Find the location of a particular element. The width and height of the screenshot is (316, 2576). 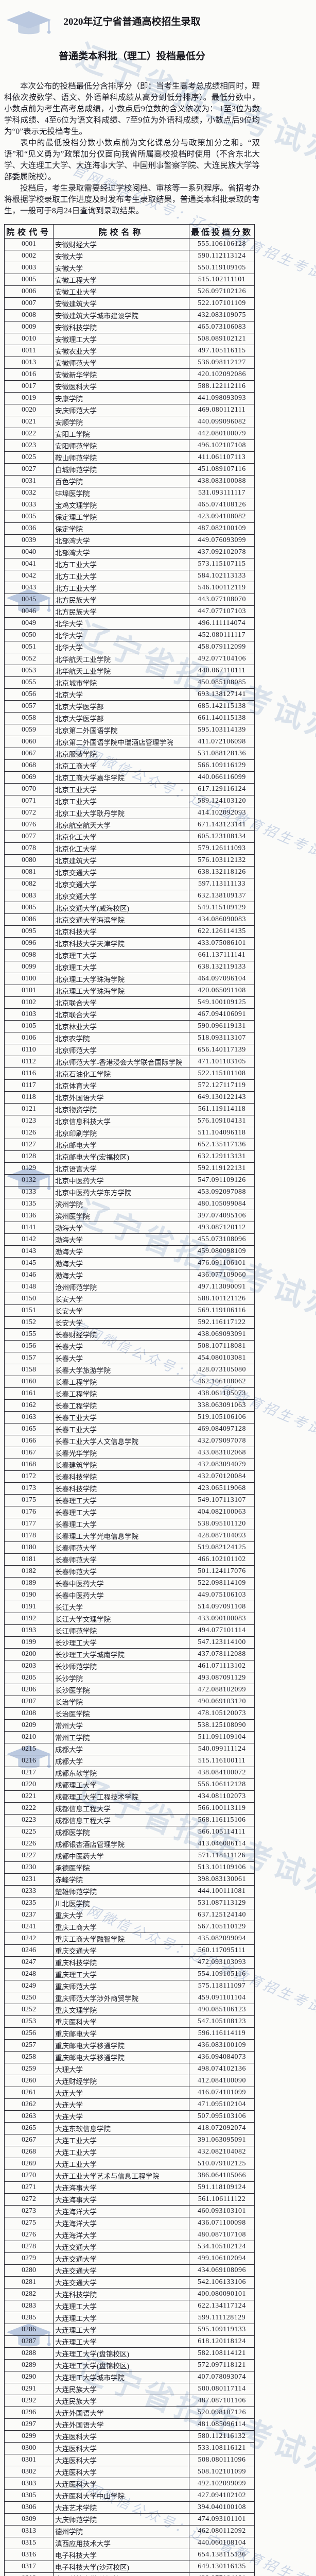

table-row: 0052 北华航天工业学院 492.077104106 is located at coordinates (129, 659).